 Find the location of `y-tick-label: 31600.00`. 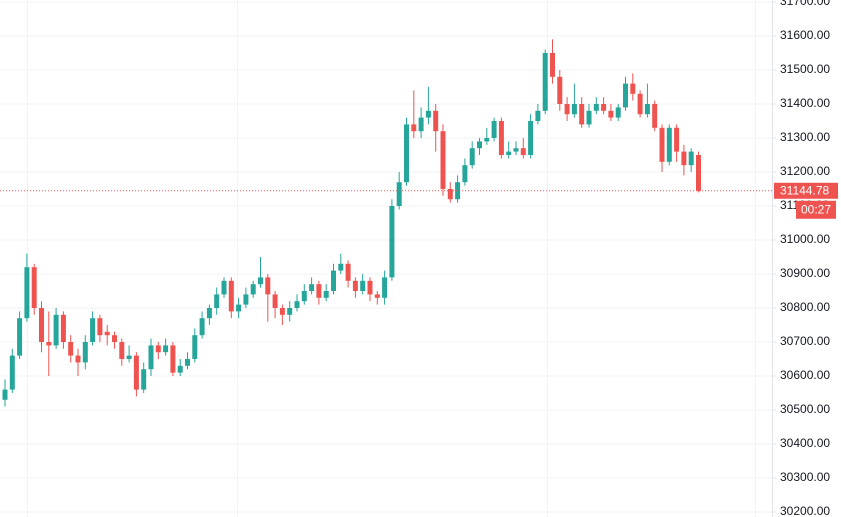

y-tick-label: 31600.00 is located at coordinates (805, 35).